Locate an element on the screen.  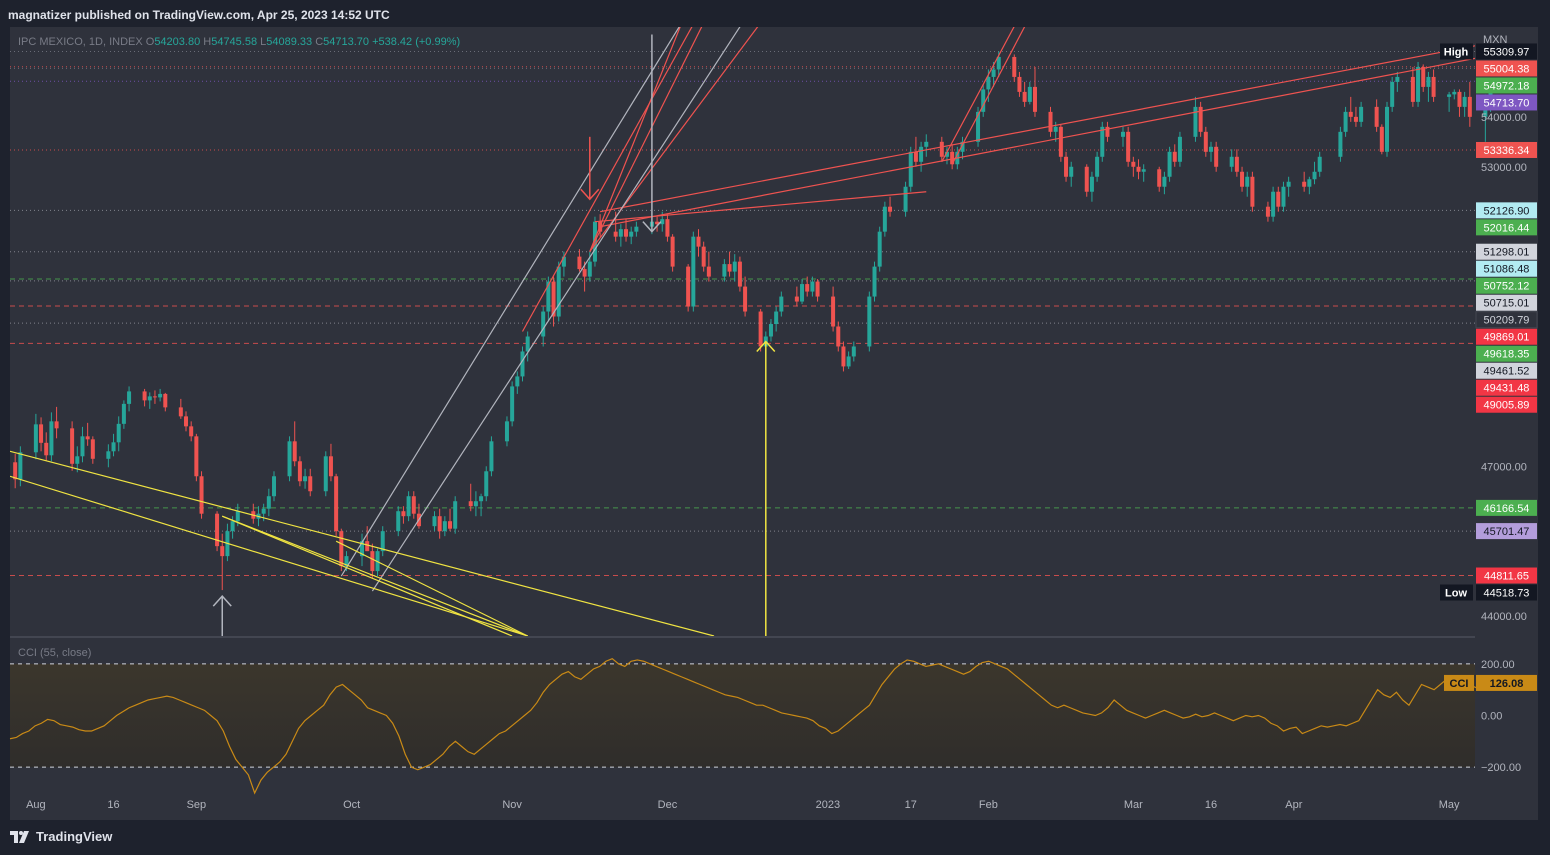
price-level-badge: 51298.01 is located at coordinates (1506, 251).